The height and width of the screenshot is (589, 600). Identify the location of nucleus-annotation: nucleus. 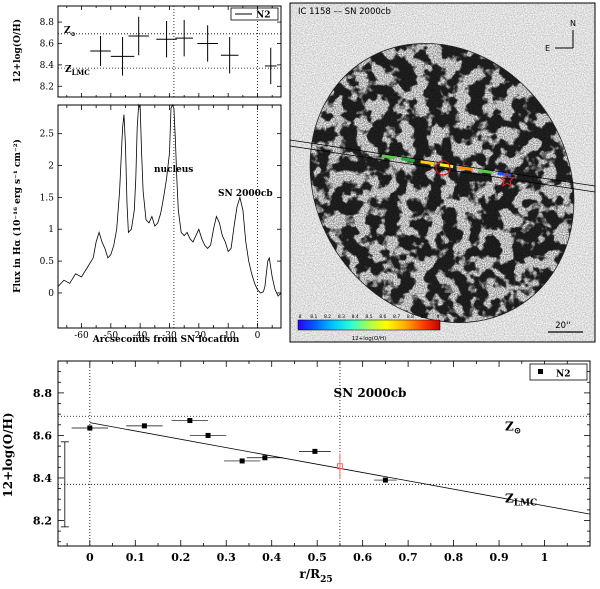
(173, 170).